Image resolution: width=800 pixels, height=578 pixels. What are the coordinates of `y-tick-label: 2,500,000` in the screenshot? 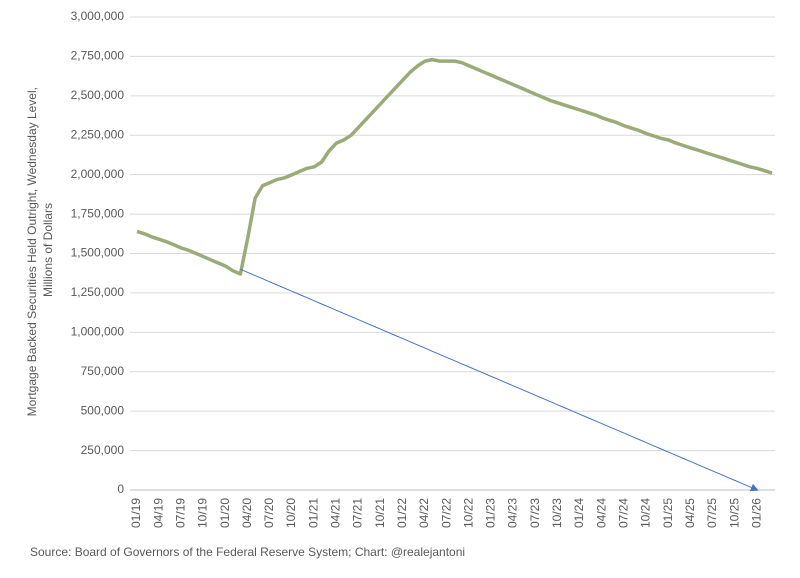 It's located at (98, 95).